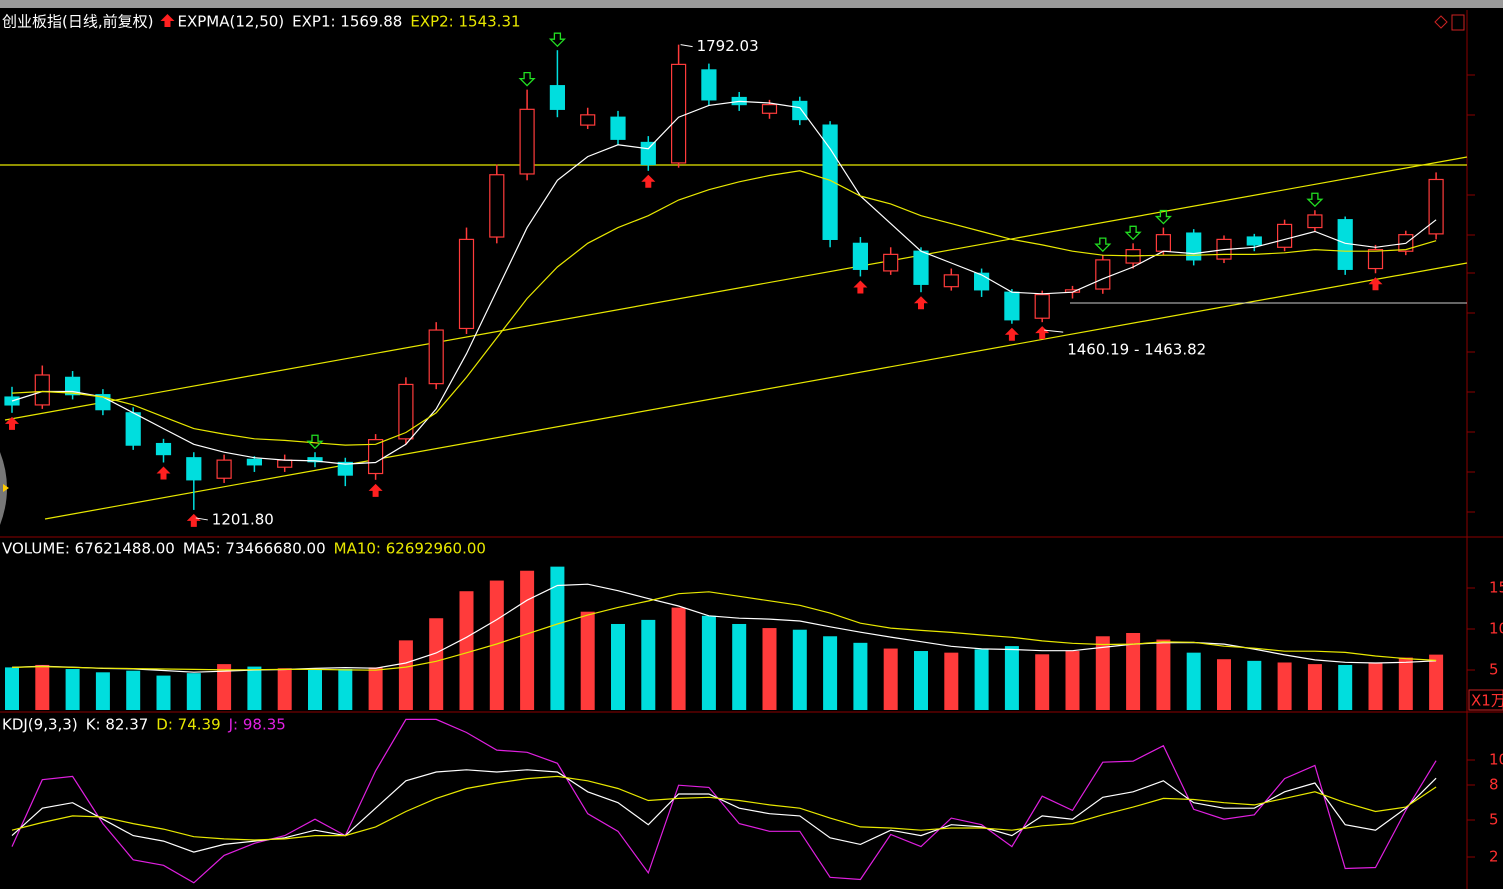 The height and width of the screenshot is (889, 1503). Describe the element at coordinates (254, 549) in the screenshot. I see `legend-entry: MA5: 73466680.00` at that location.